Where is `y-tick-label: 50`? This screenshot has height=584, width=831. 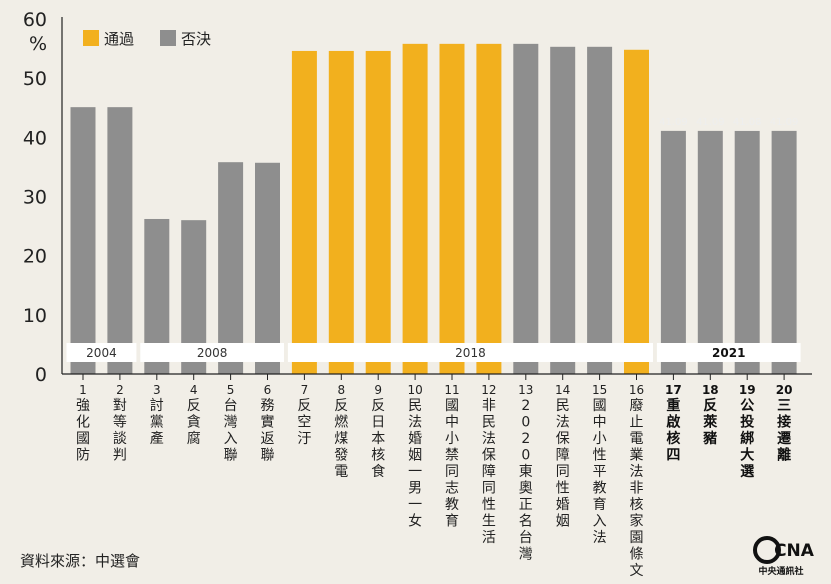
y-tick-label: 50 is located at coordinates (35, 79).